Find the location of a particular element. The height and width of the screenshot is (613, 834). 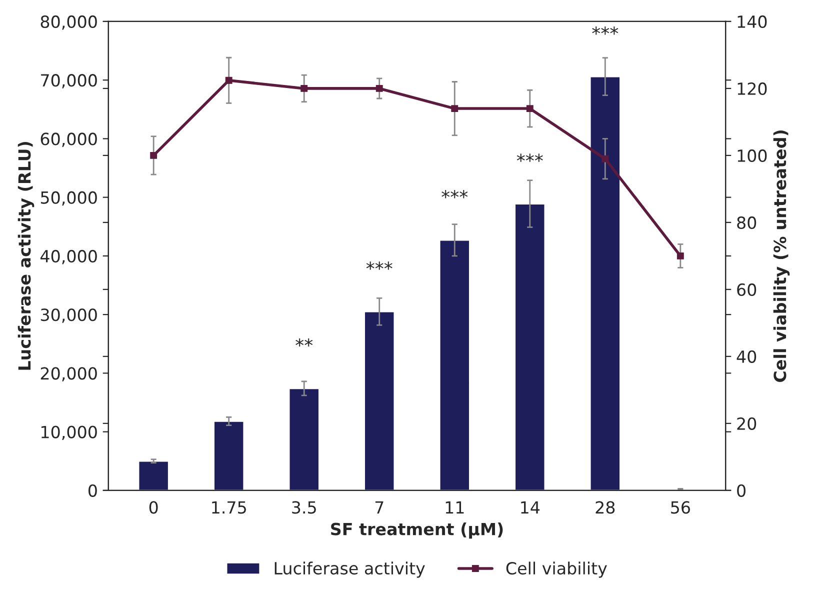

y2-tick-label: 80 is located at coordinates (746, 222).